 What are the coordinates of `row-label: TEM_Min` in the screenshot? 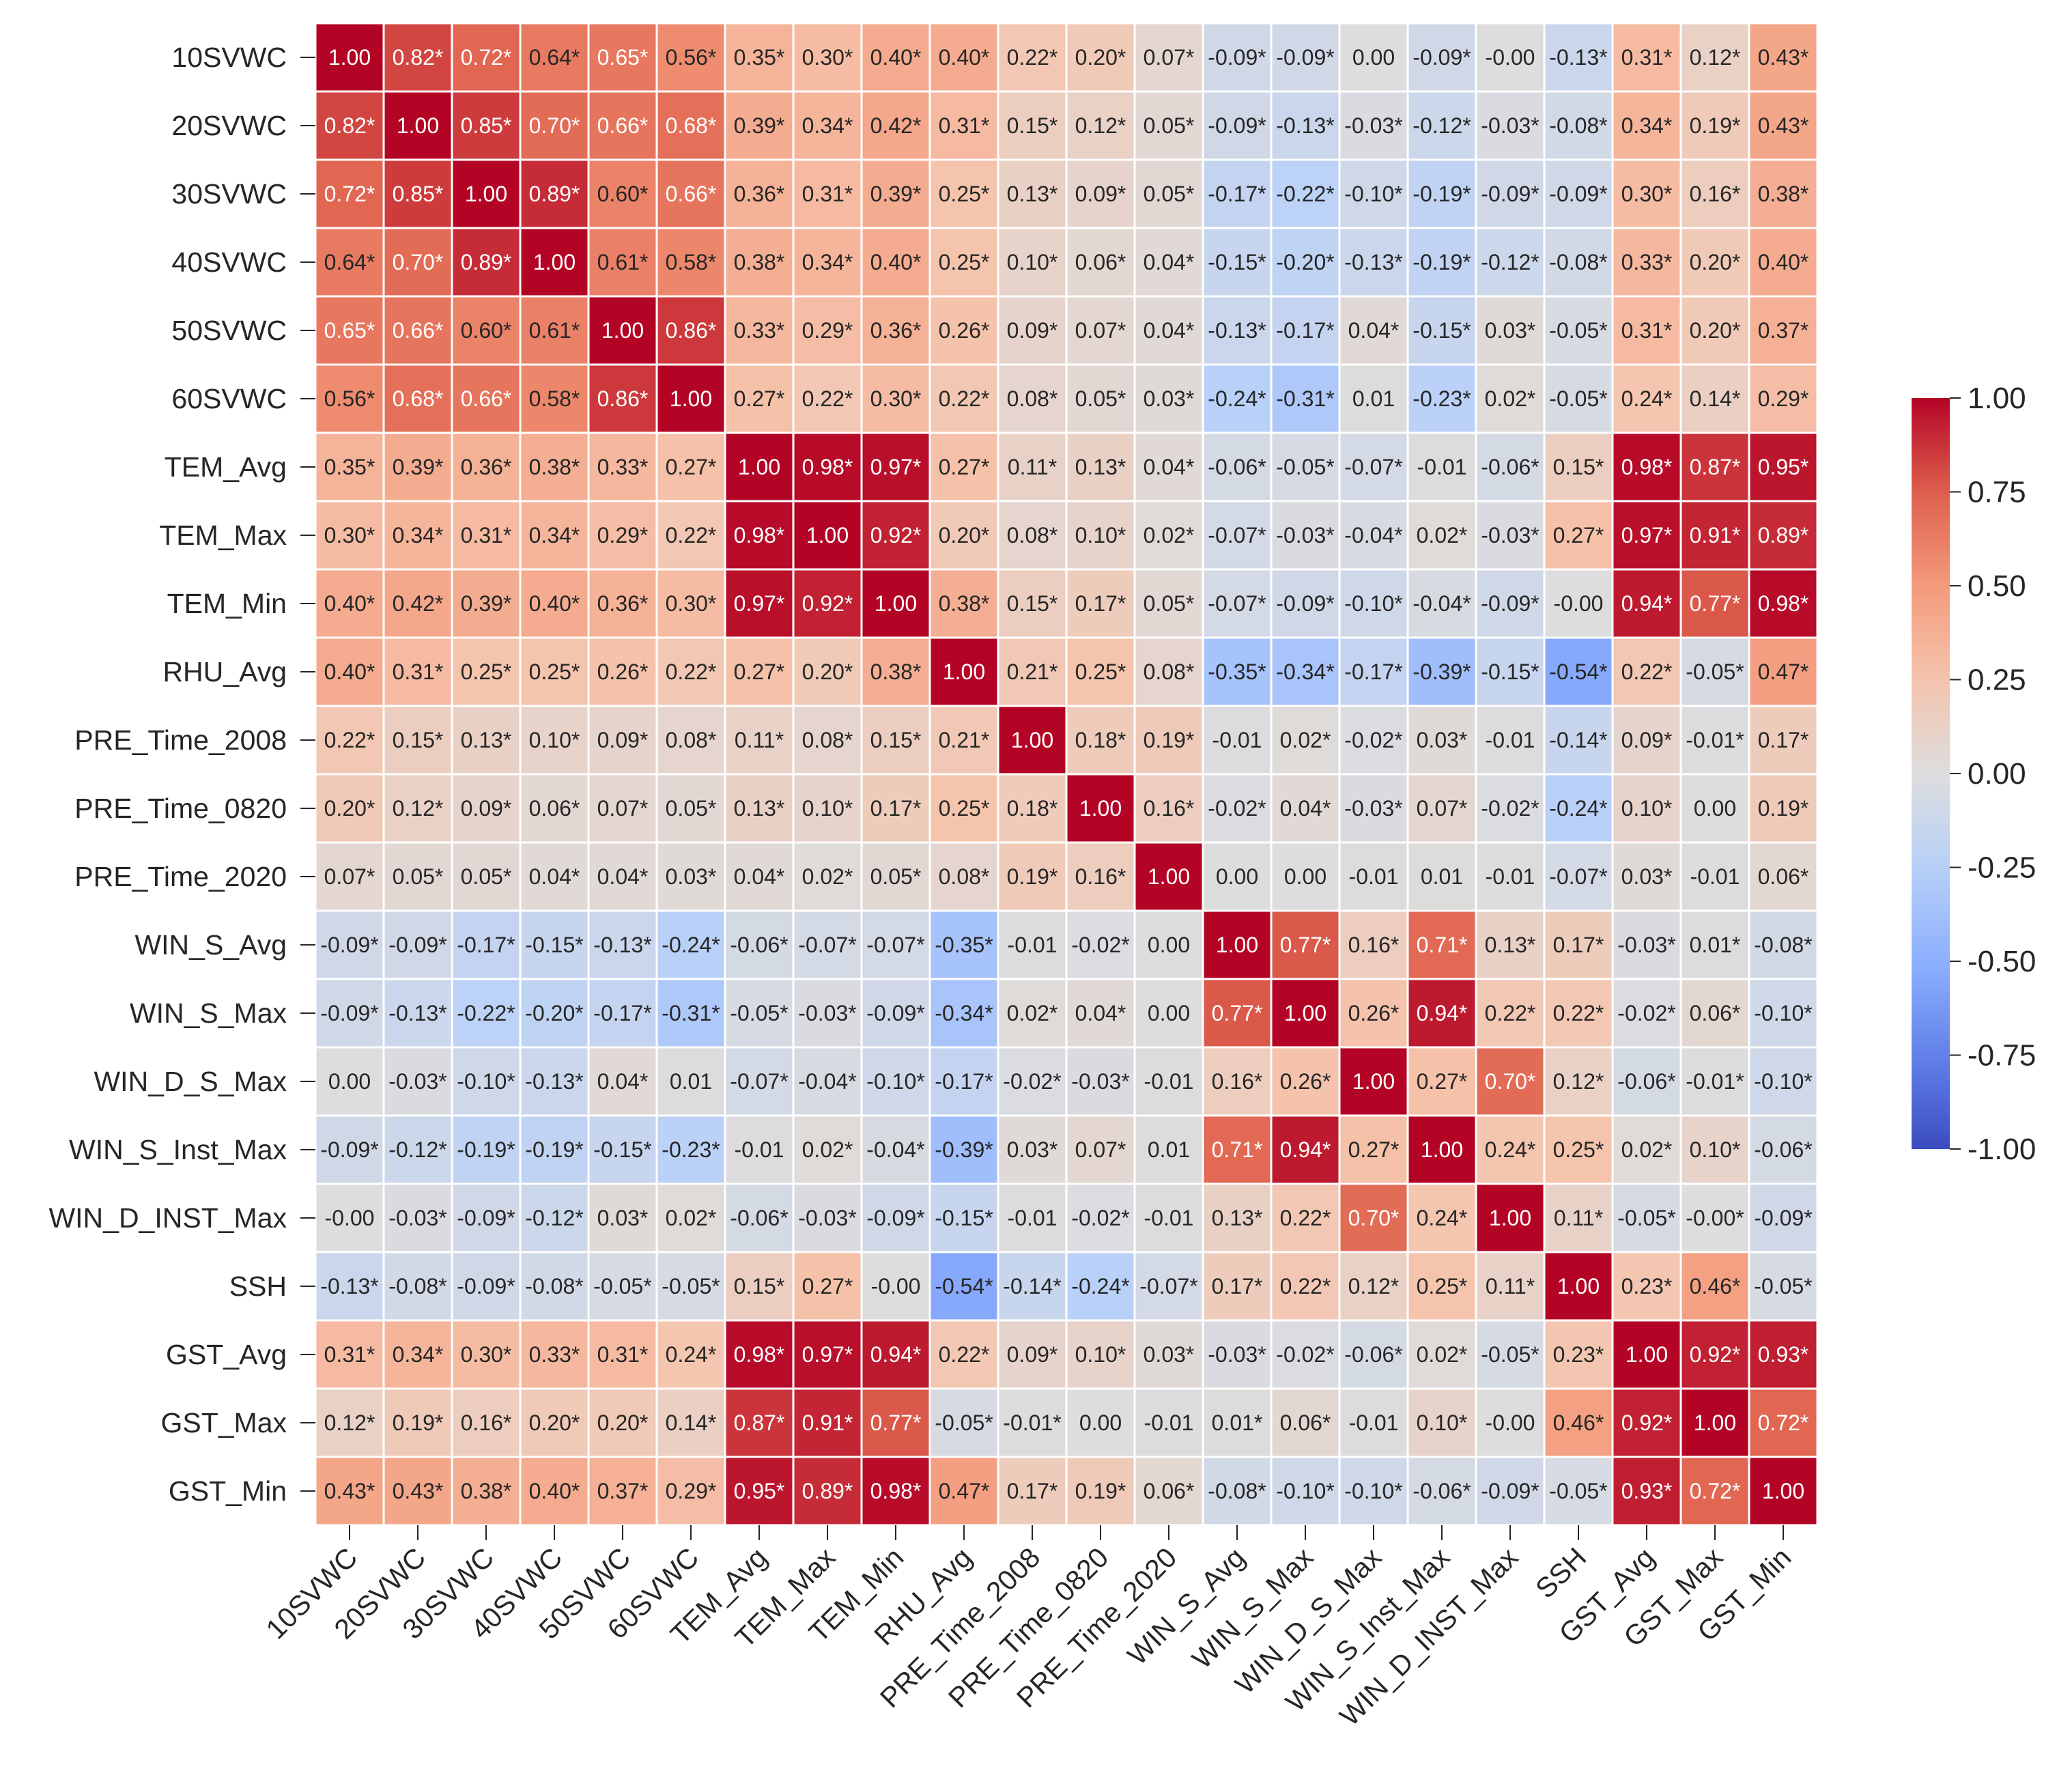 It's located at (227, 603).